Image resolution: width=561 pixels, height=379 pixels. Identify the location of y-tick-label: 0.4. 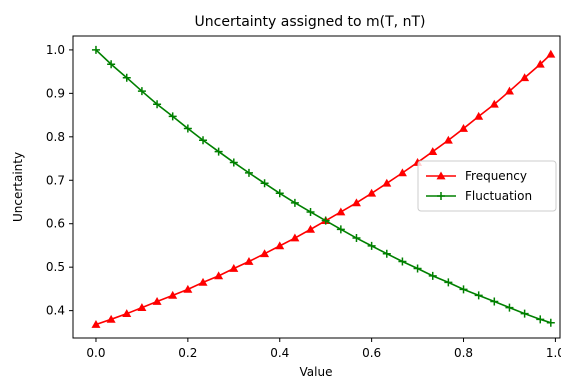
(55, 311).